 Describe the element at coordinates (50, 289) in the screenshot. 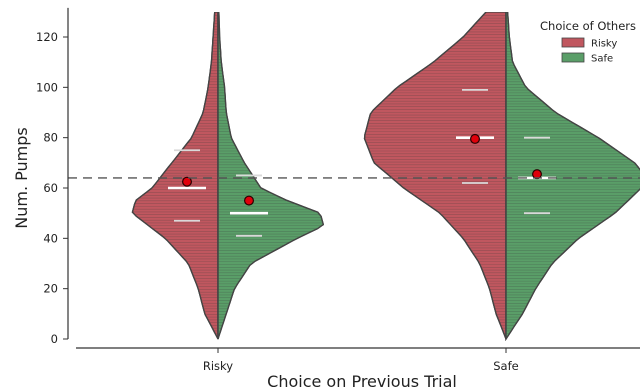

I see `y-tick-label: 20` at that location.